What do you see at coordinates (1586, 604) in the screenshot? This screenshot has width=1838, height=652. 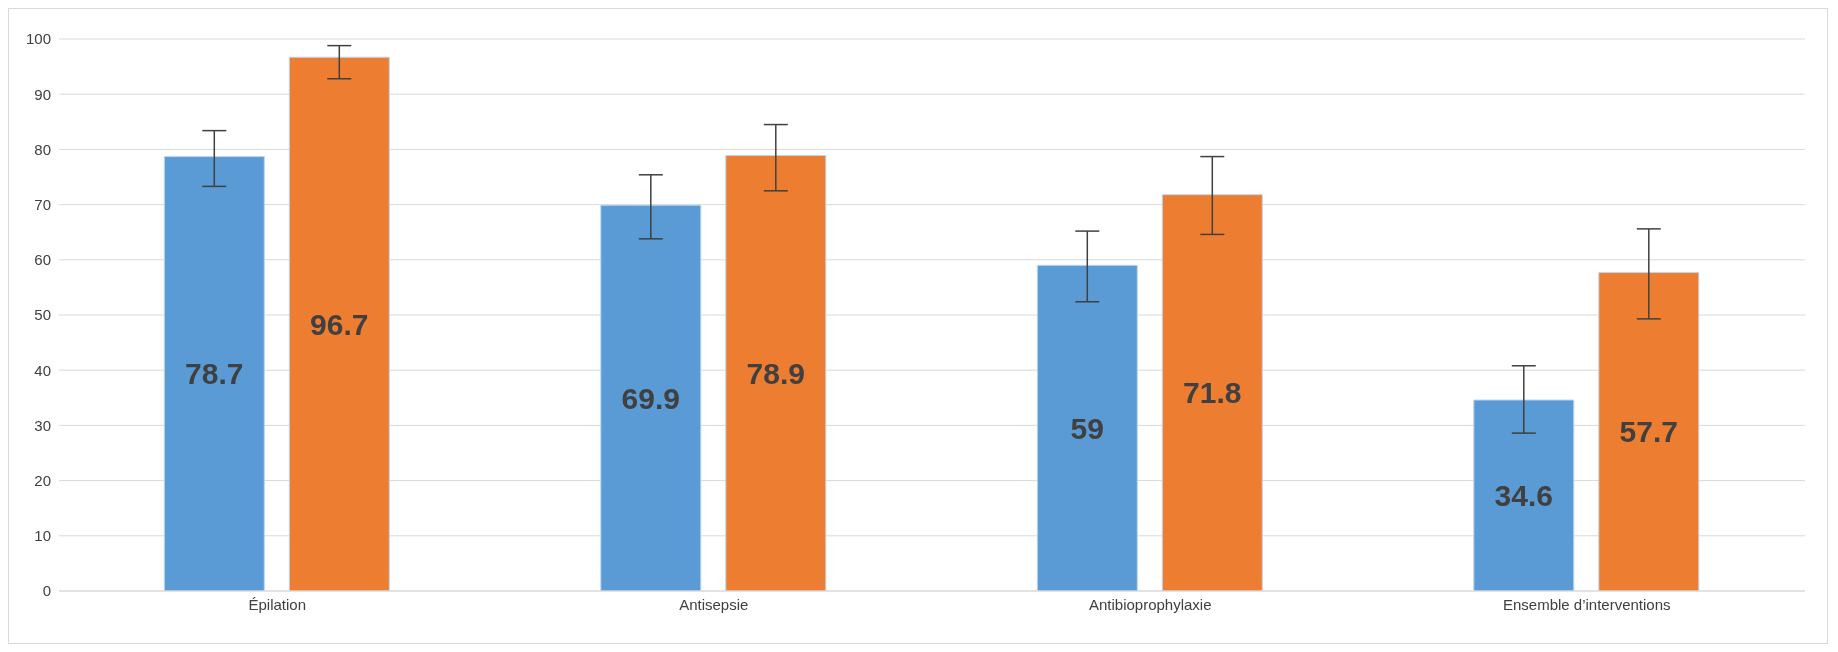 I see `x-tick-label: Ensemble d’interventions` at bounding box center [1586, 604].